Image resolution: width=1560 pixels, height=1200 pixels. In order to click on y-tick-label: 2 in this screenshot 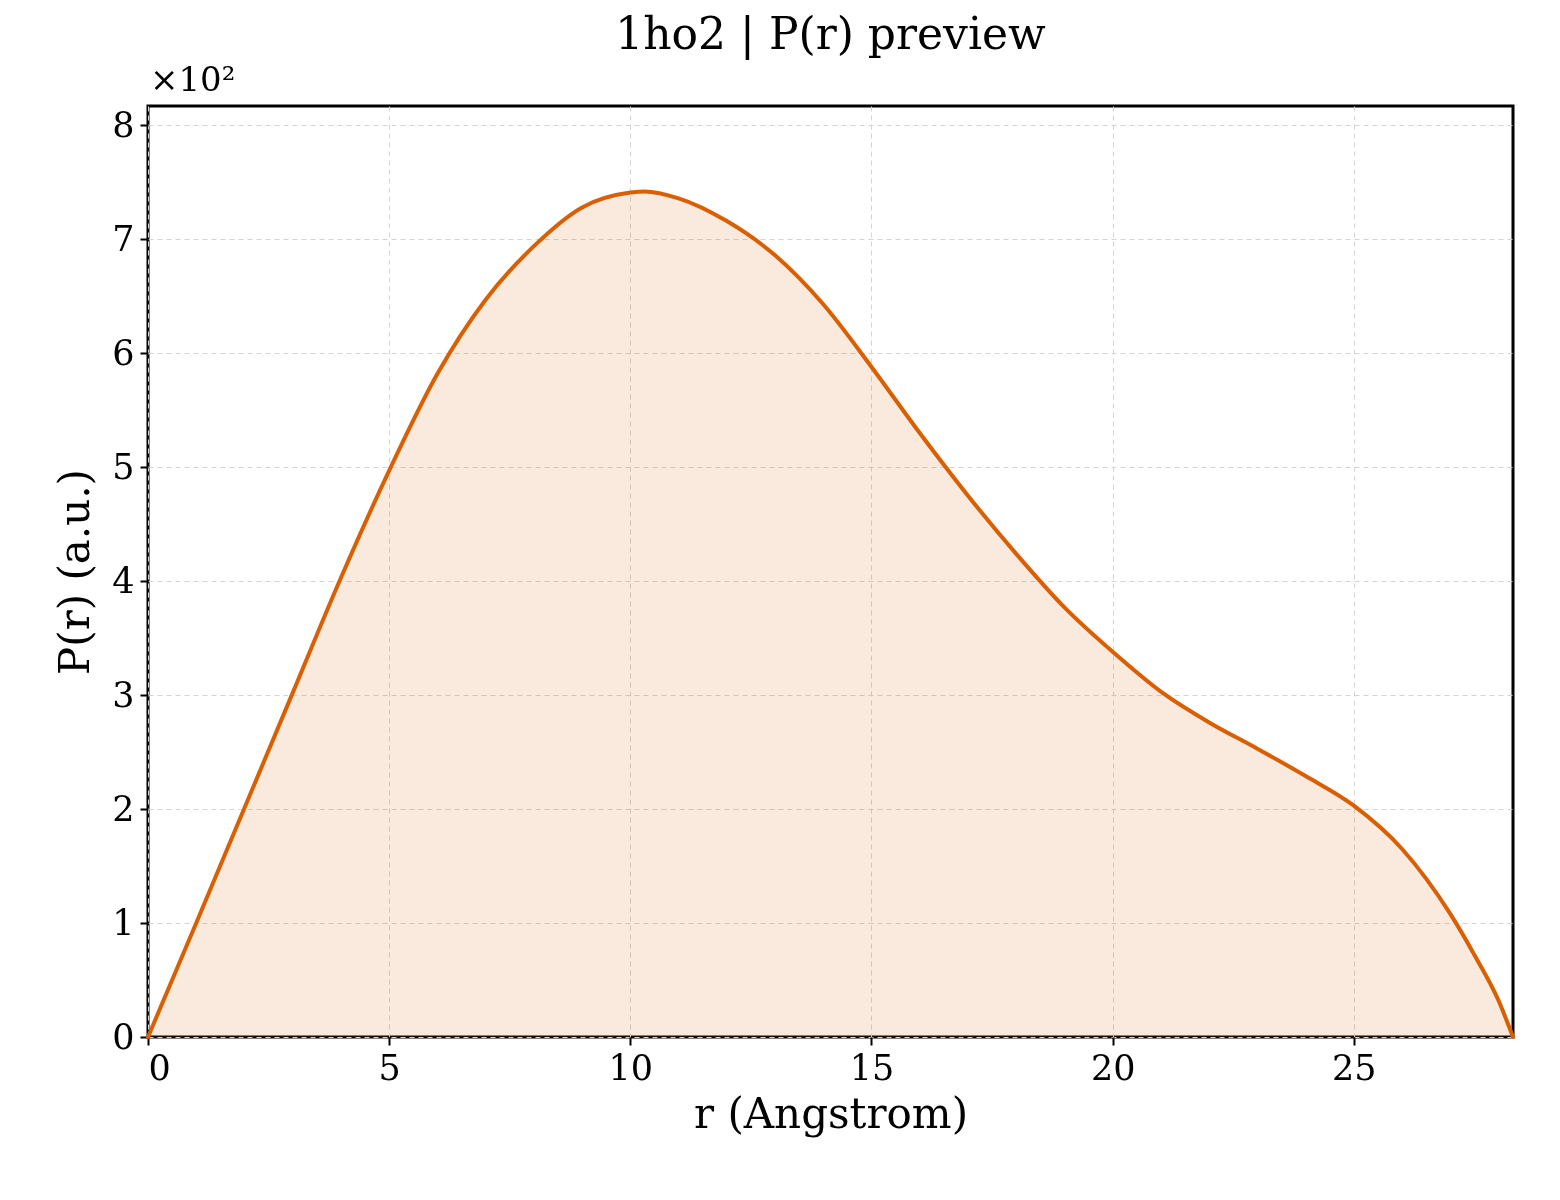, I will do `click(123, 808)`.